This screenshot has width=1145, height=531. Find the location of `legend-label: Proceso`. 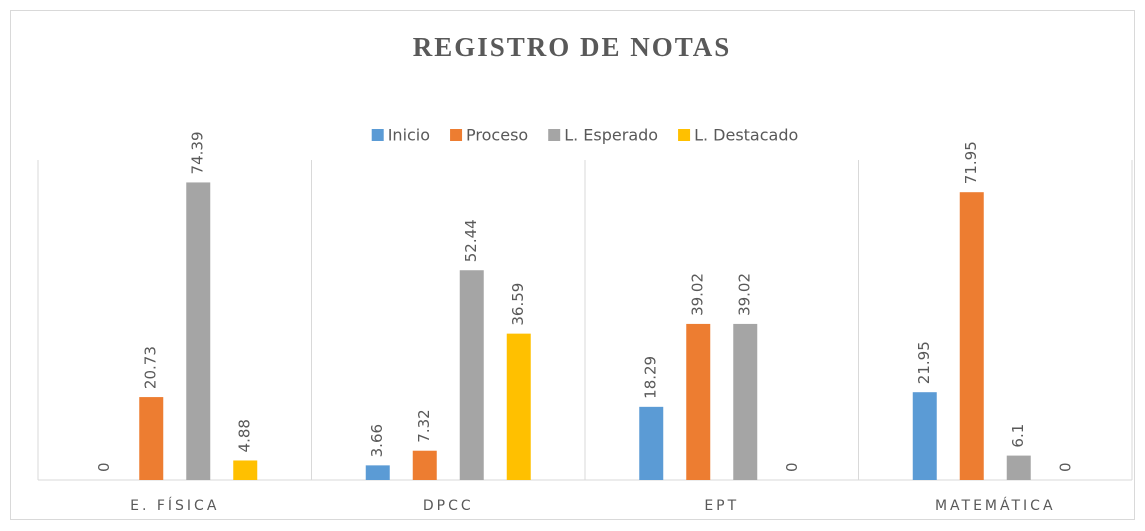

legend-label: Proceso is located at coordinates (497, 135).